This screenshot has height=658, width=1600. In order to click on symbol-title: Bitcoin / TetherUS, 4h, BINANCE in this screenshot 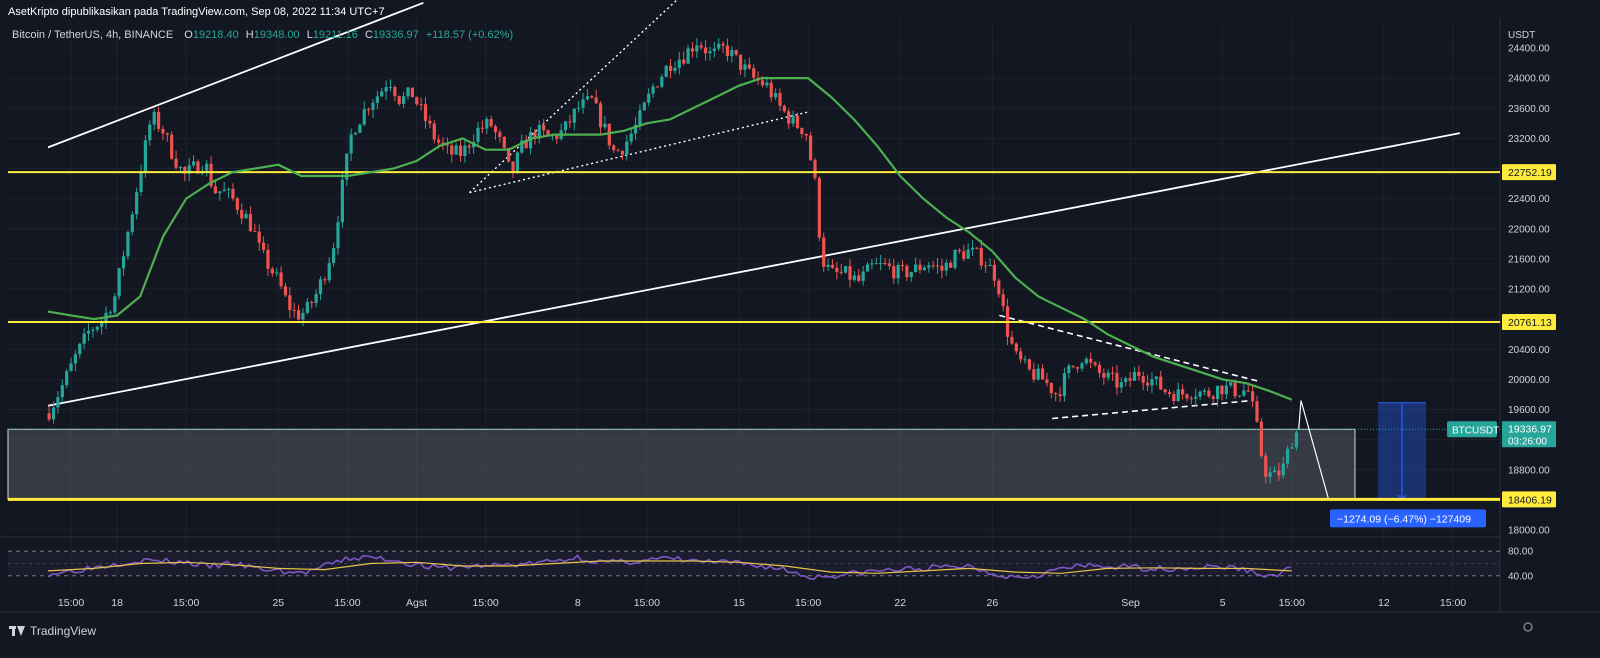, I will do `click(93, 35)`.